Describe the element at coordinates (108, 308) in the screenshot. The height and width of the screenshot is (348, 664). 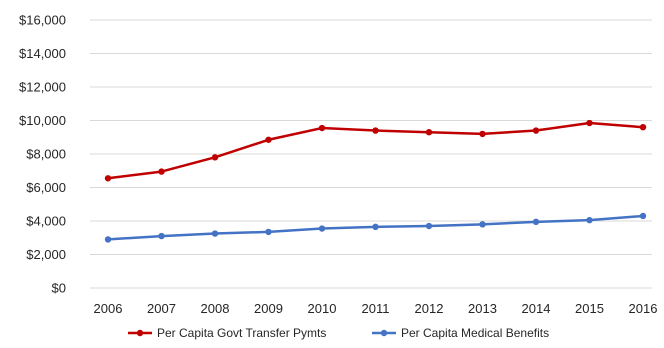
I see `x-tick-label: 2006` at that location.